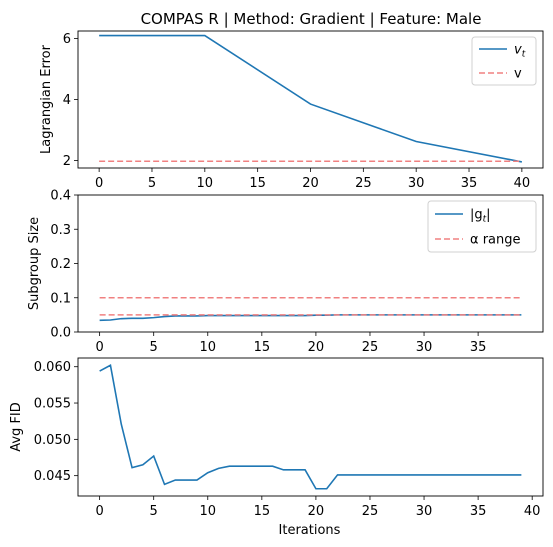  Describe the element at coordinates (52, 404) in the screenshot. I see `y-tick-label-2-2: 0.055` at that location.